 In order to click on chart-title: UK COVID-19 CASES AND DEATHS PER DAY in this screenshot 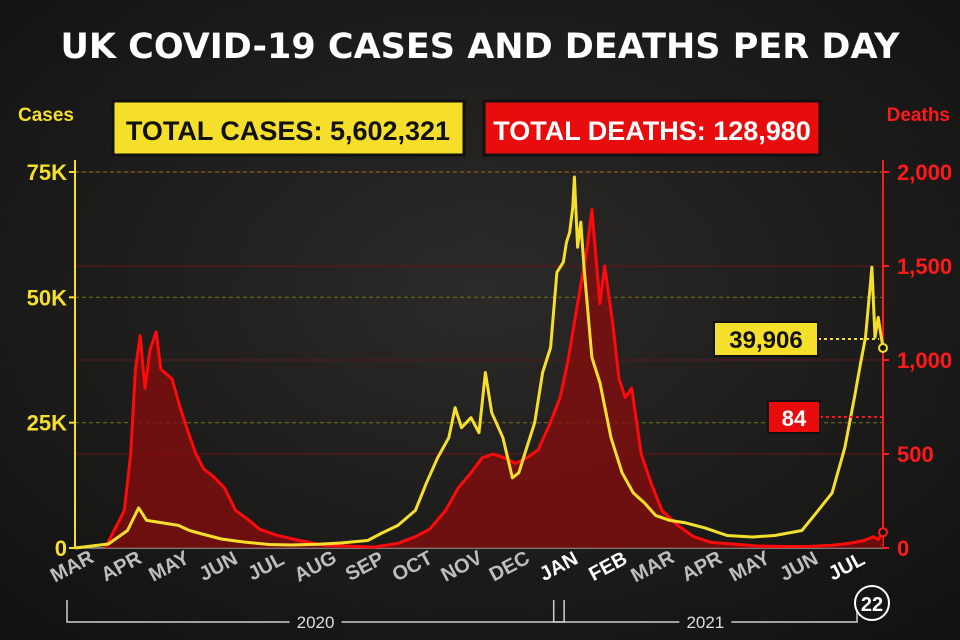, I will do `click(480, 47)`.